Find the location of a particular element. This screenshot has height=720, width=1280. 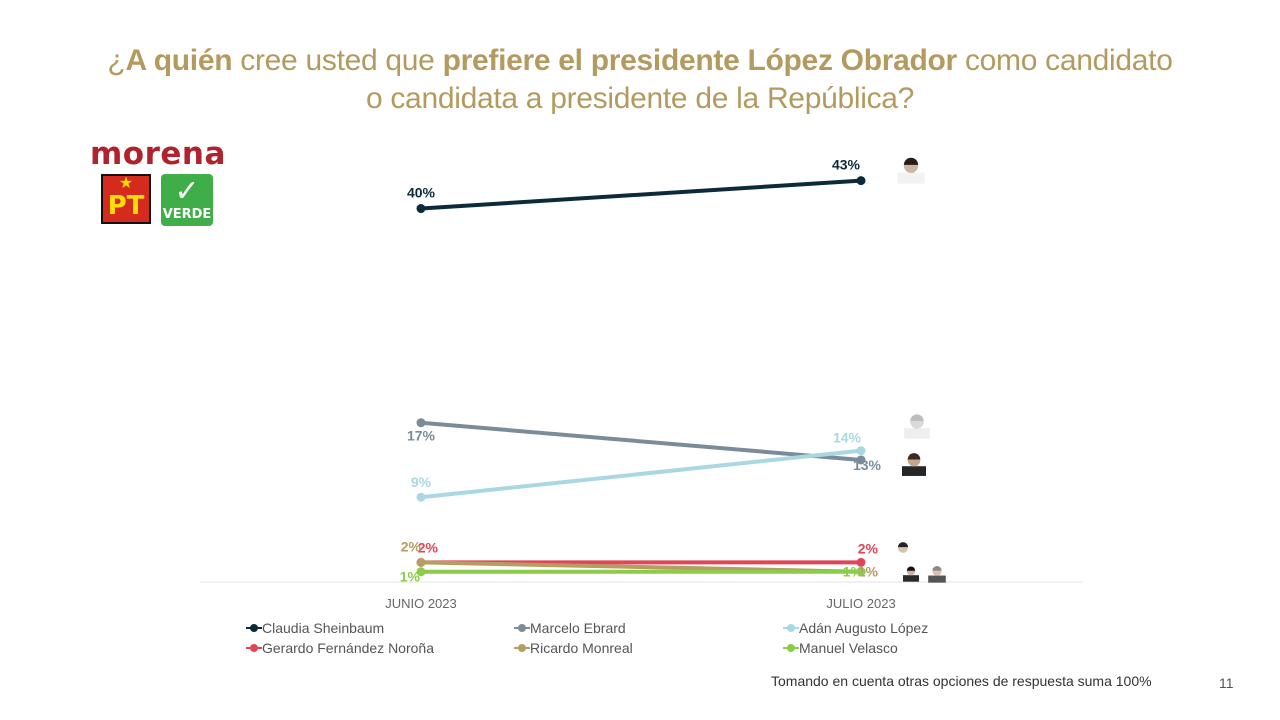

data-label: 43% is located at coordinates (846, 165).